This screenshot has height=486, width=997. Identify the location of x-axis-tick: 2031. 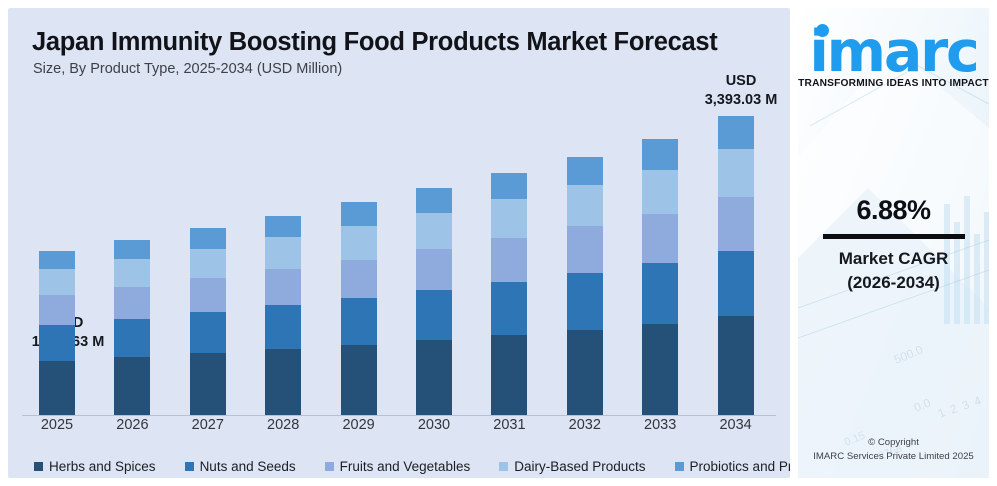
(509, 425).